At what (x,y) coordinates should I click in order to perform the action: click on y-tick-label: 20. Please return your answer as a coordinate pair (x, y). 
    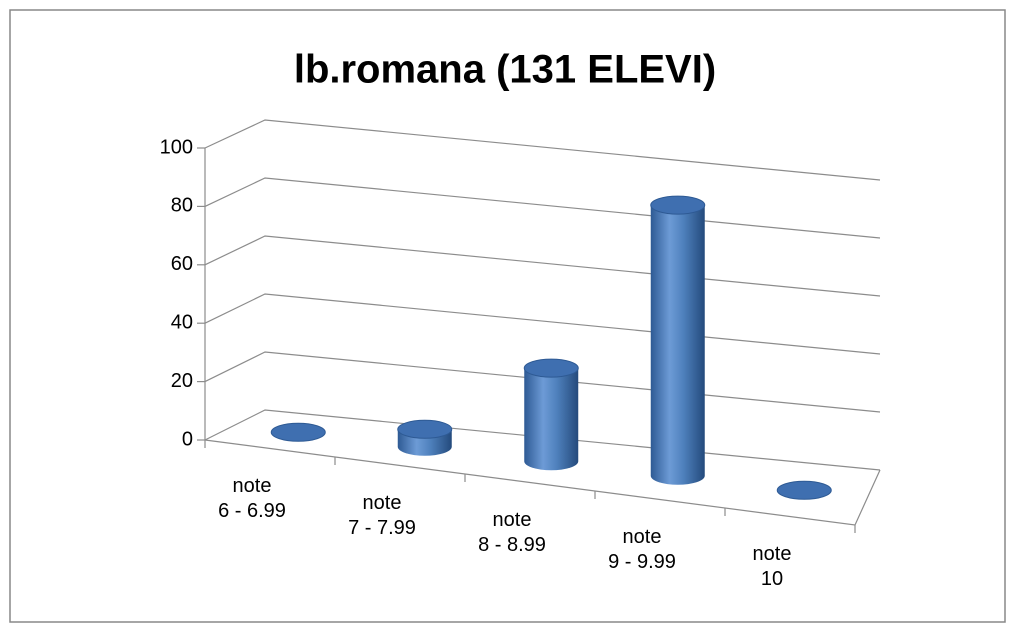
    Looking at the image, I should click on (182, 381).